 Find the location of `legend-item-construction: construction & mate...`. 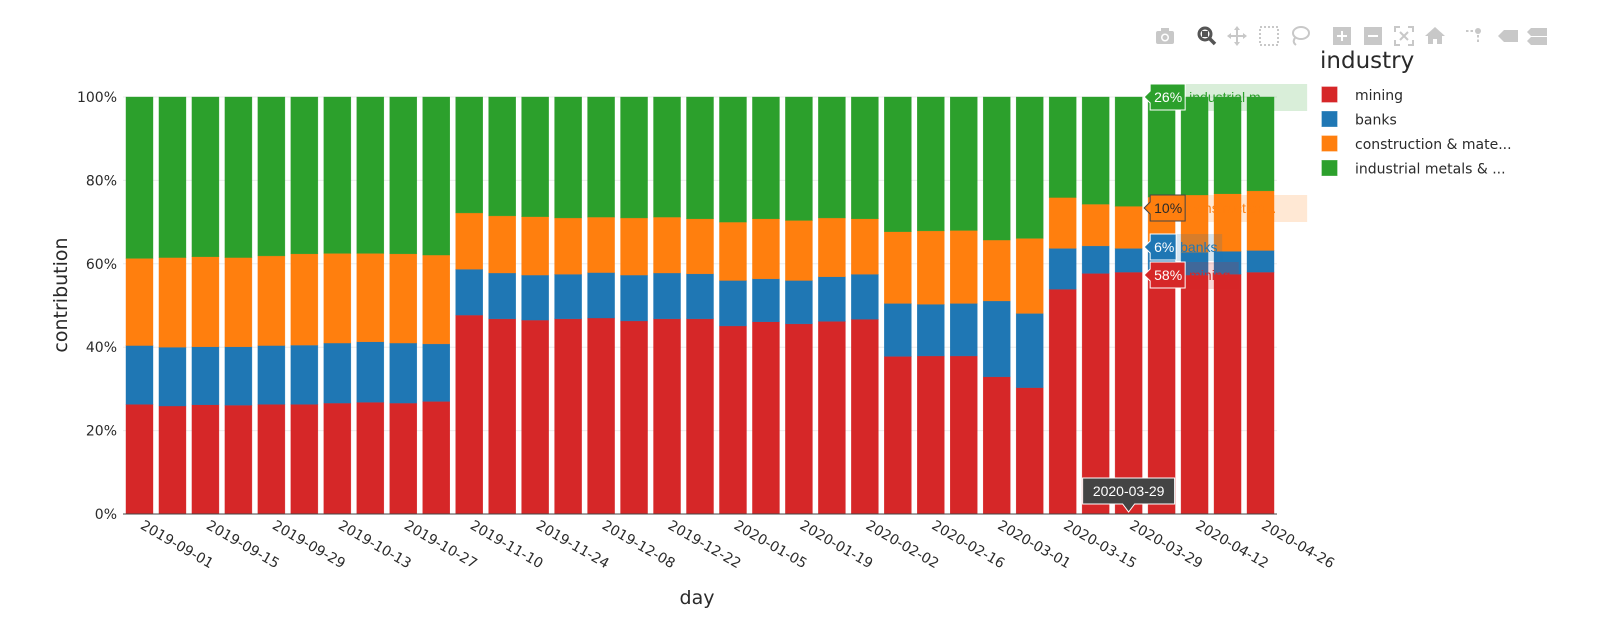

legend-item-construction: construction & mate... is located at coordinates (1416, 144).